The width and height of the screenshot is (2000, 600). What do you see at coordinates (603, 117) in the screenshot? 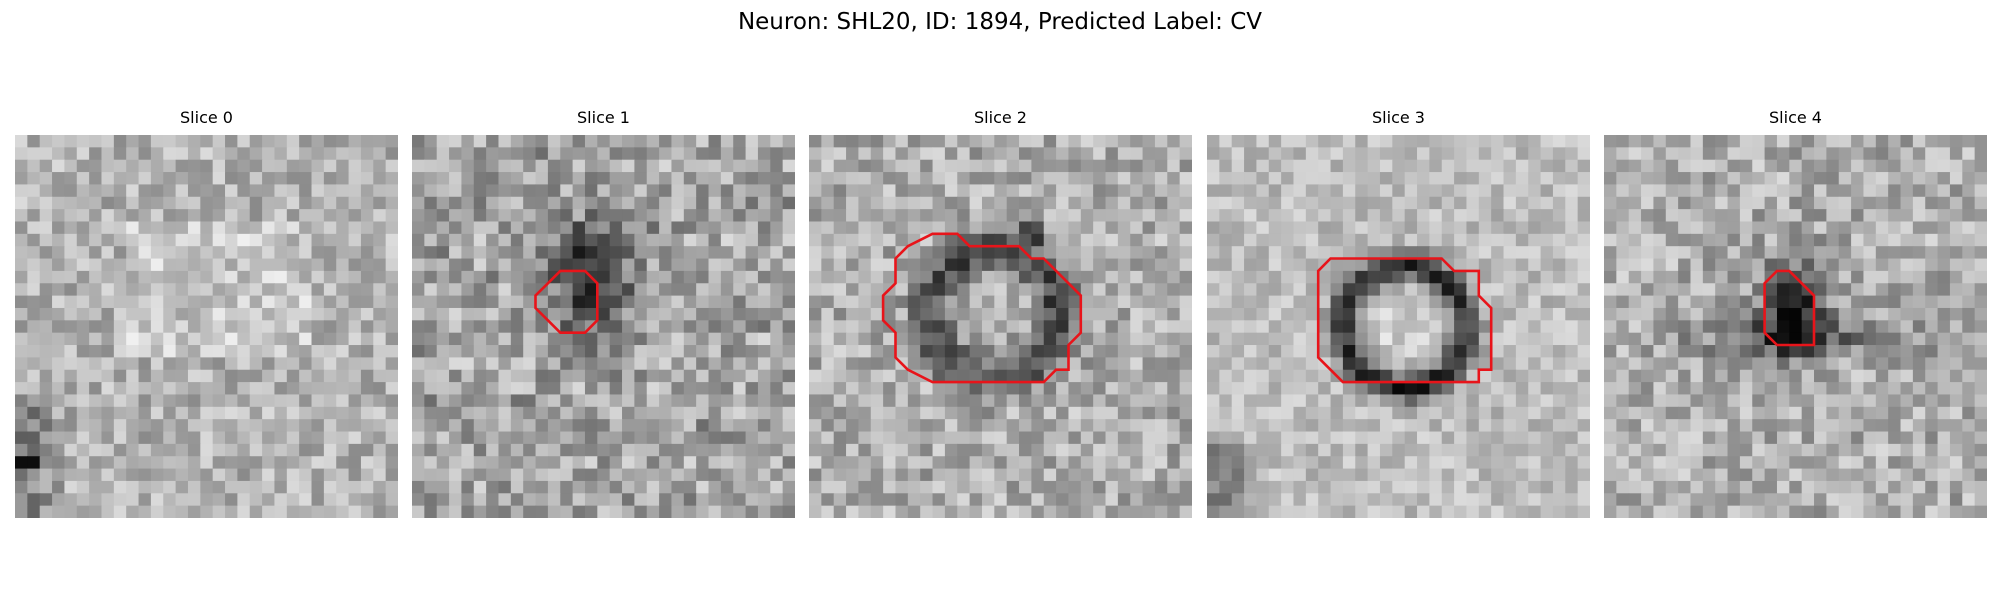
I see `slice-title: Slice 1` at bounding box center [603, 117].